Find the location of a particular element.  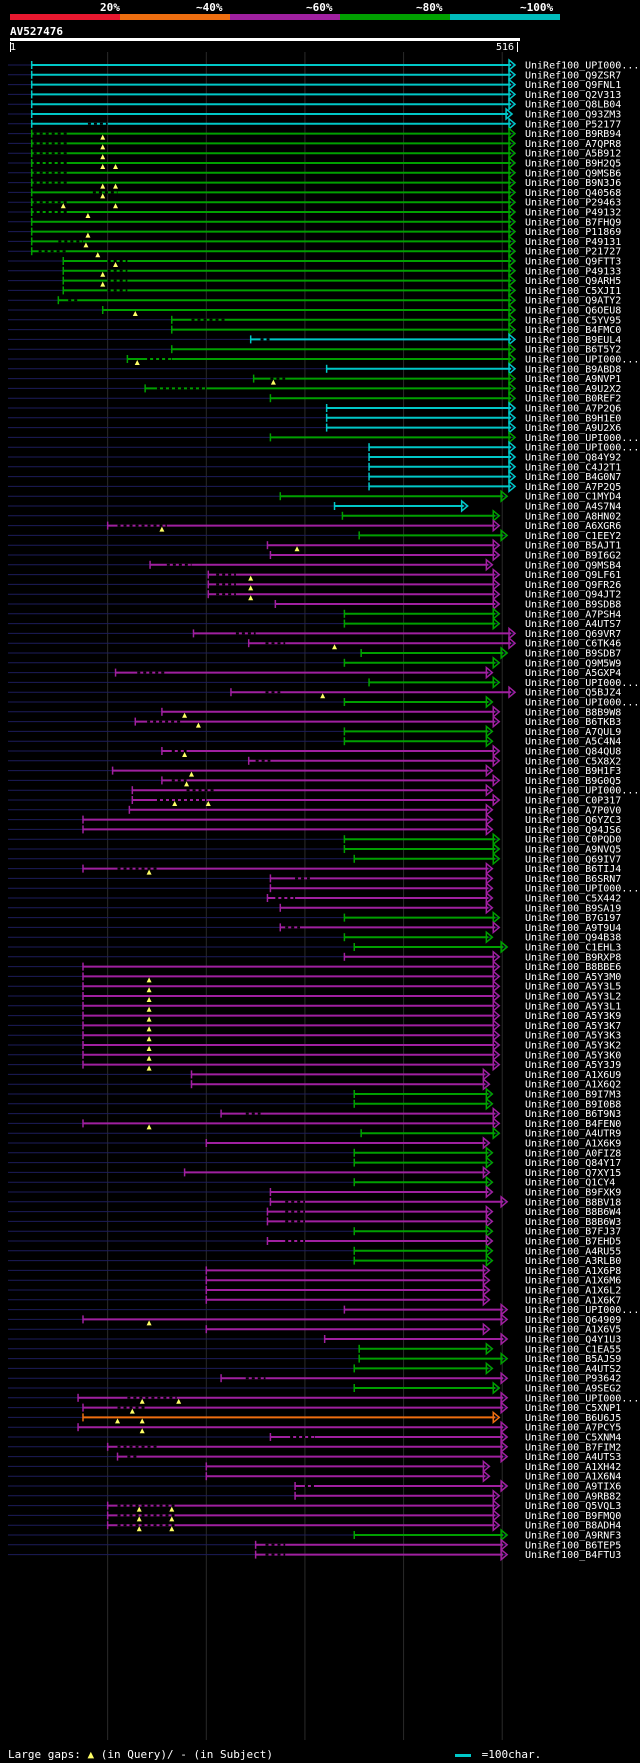

hit-label: UniRef100_B8BBE6 is located at coordinates (573, 967).